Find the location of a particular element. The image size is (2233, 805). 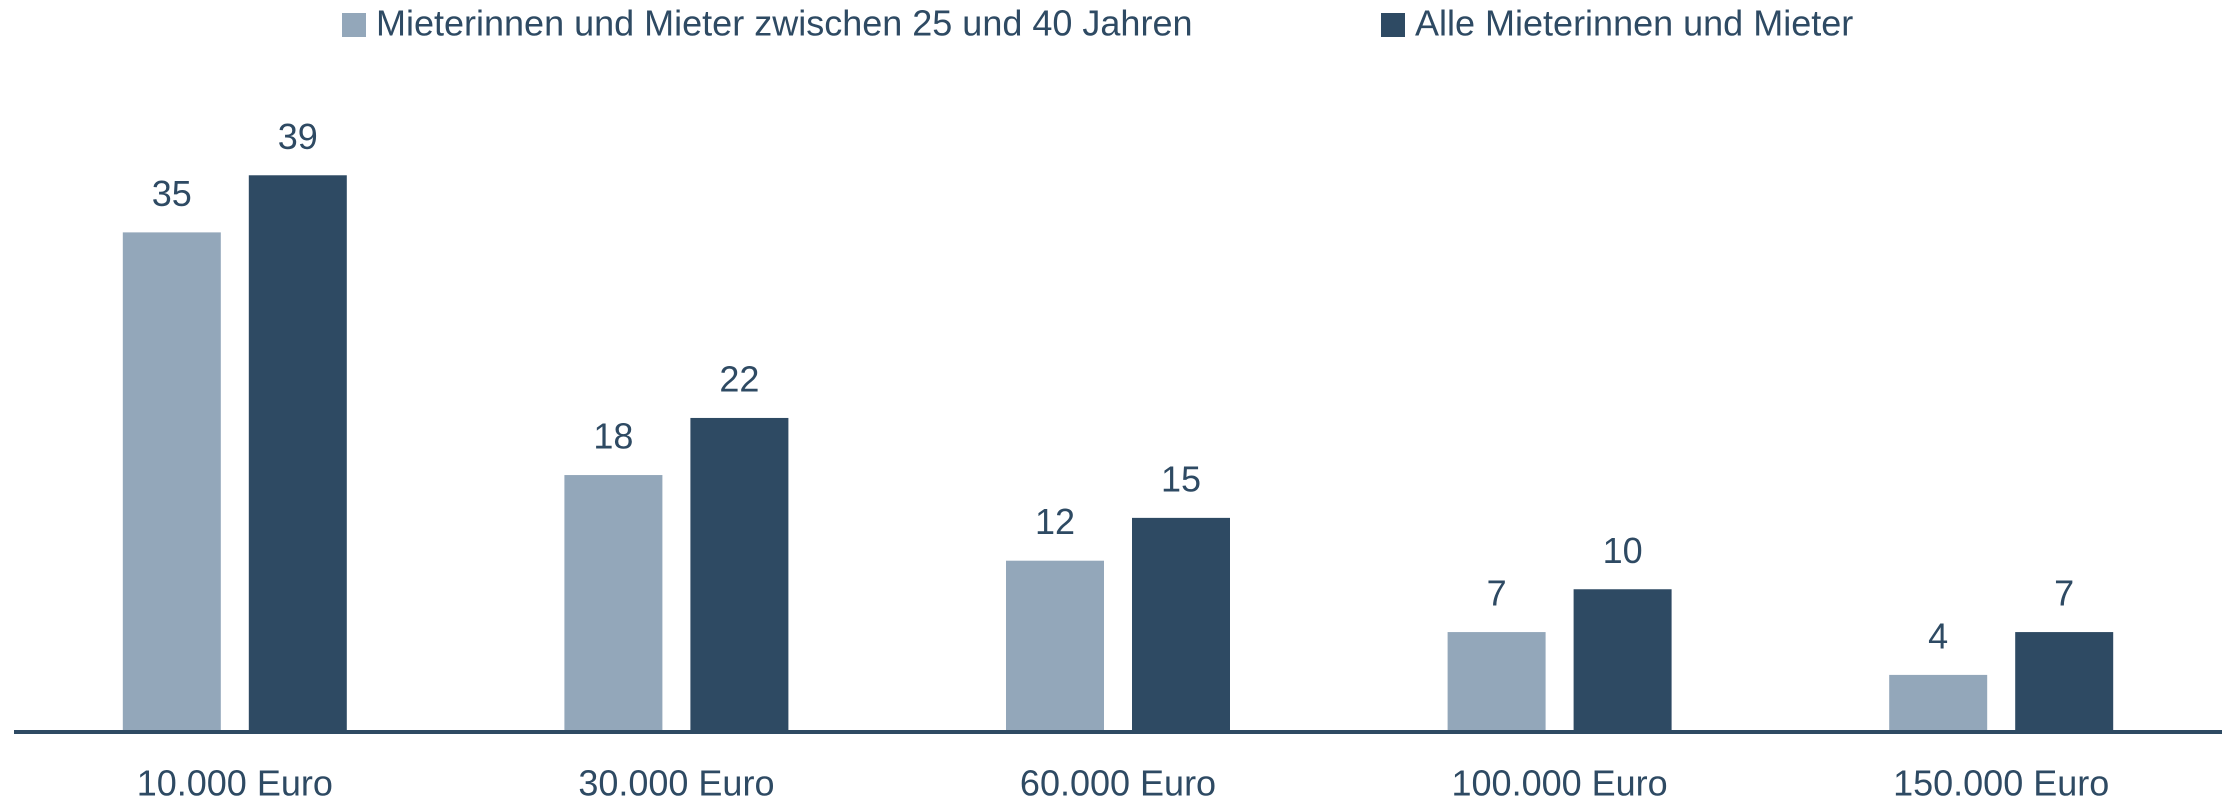

x-tick-label: 60.000 Euro is located at coordinates (1118, 783).